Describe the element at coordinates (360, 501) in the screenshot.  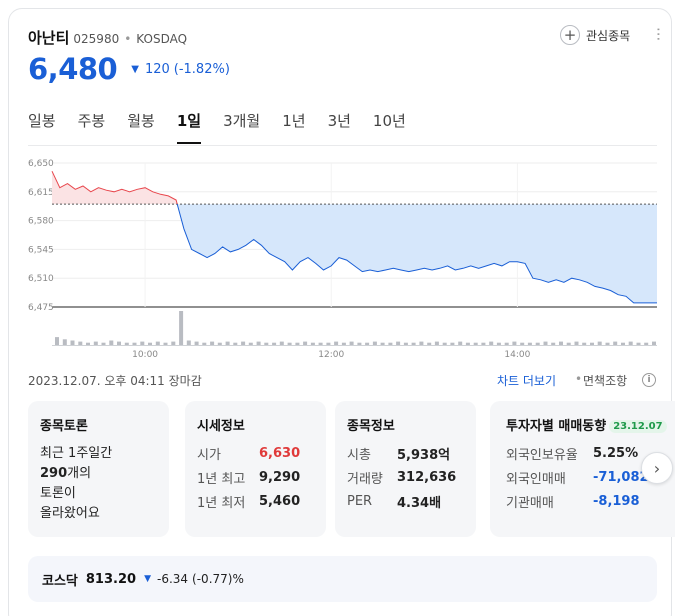
I see `row-label: PER` at that location.